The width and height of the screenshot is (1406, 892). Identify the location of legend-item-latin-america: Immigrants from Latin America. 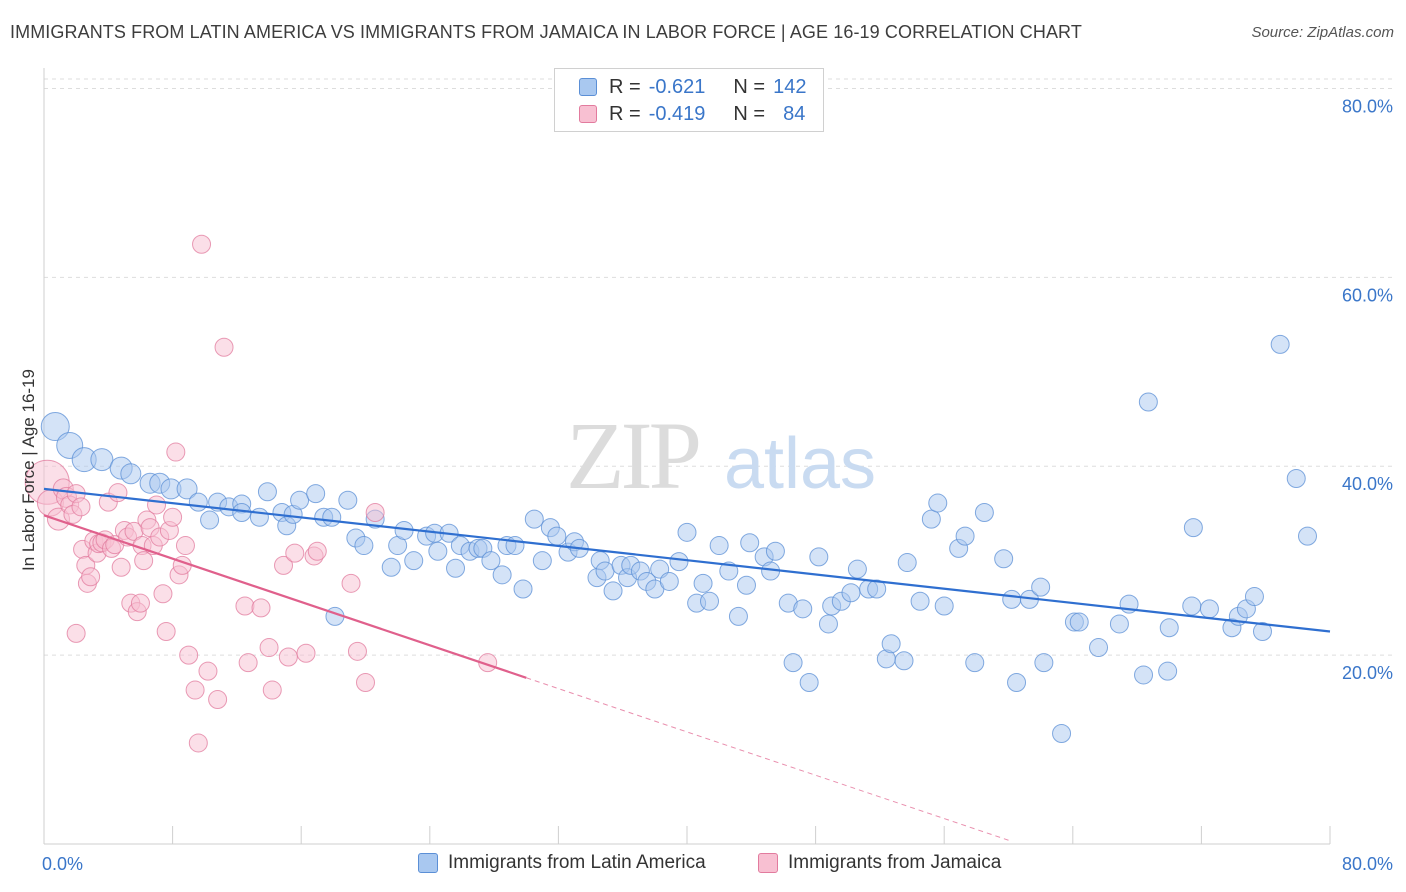
(562, 863).